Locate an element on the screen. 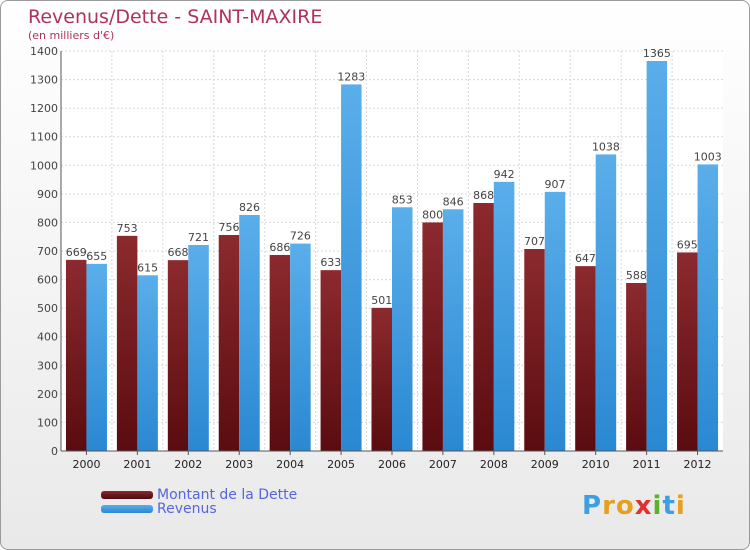  bar-debt-2004 is located at coordinates (280, 353).